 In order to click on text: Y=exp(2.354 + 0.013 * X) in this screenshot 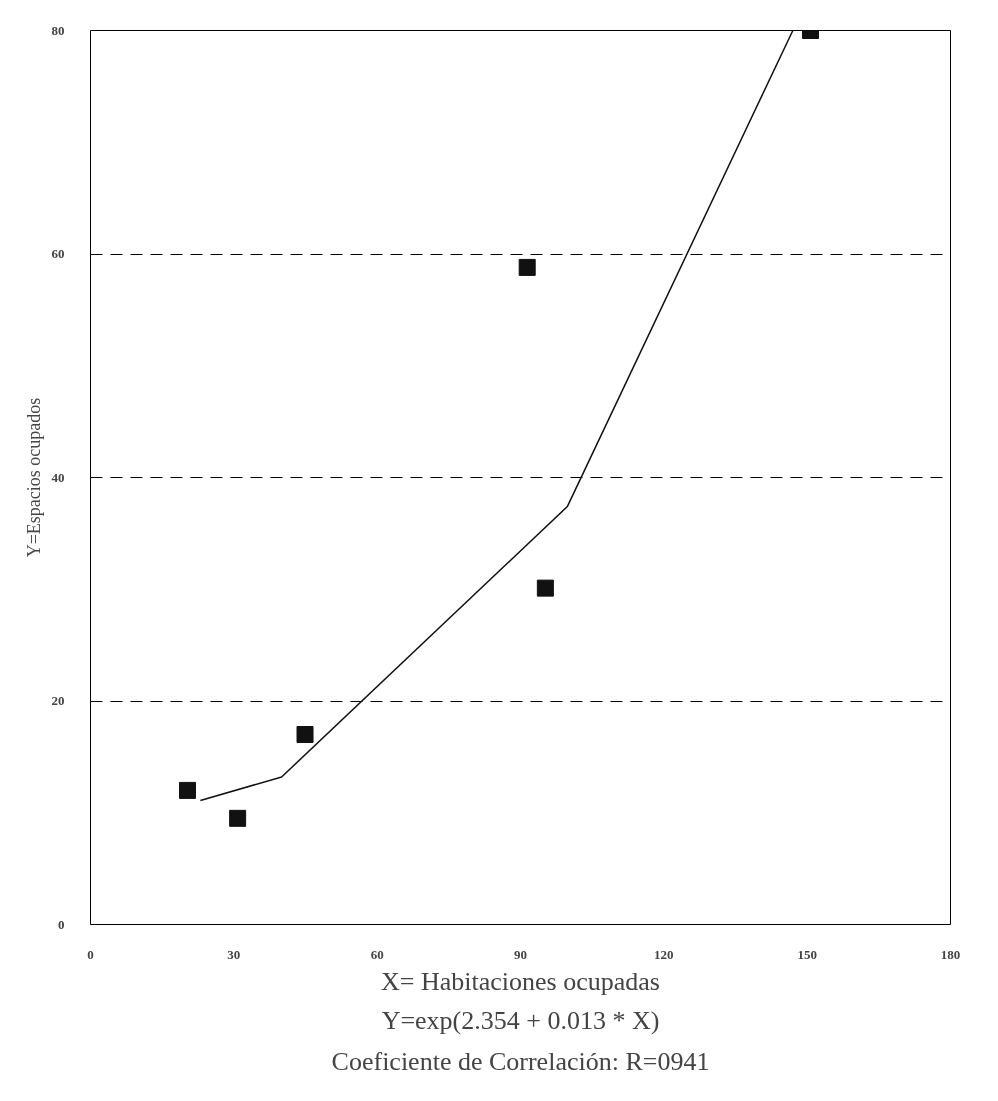, I will do `click(520, 1020)`.